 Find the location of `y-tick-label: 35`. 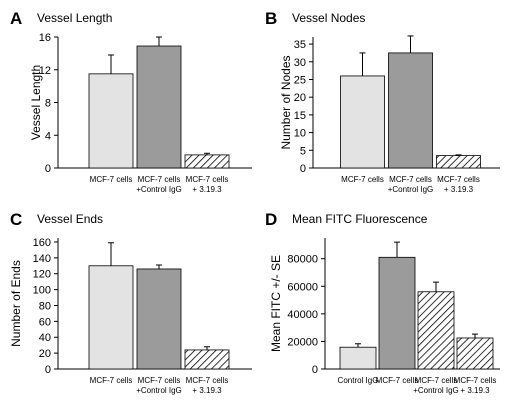

y-tick-label: 35 is located at coordinates (300, 45).